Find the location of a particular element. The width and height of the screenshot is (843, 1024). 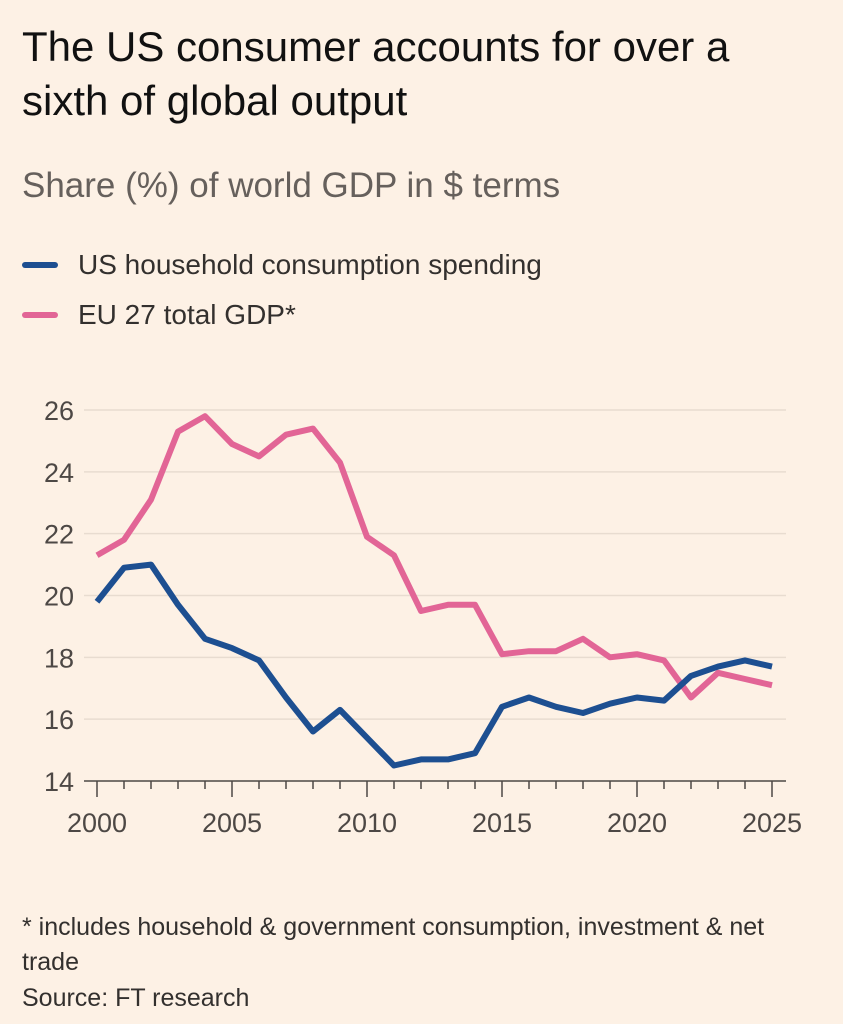

y-tick-label-14: 14 is located at coordinates (59, 782).